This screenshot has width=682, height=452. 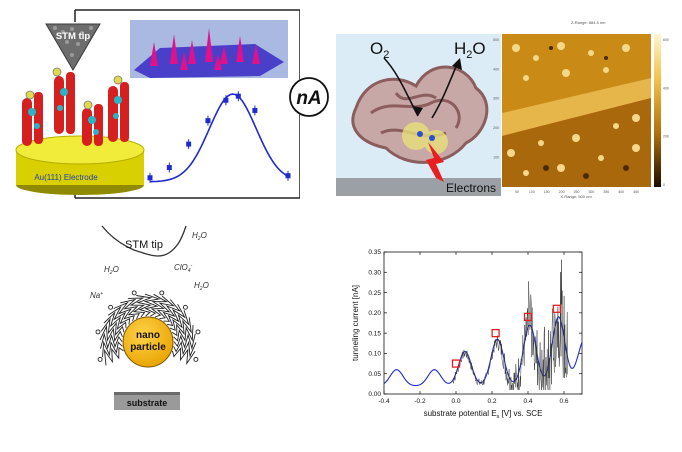 What do you see at coordinates (384, 401) in the screenshot?
I see `x-tick-label: -0.4` at bounding box center [384, 401].